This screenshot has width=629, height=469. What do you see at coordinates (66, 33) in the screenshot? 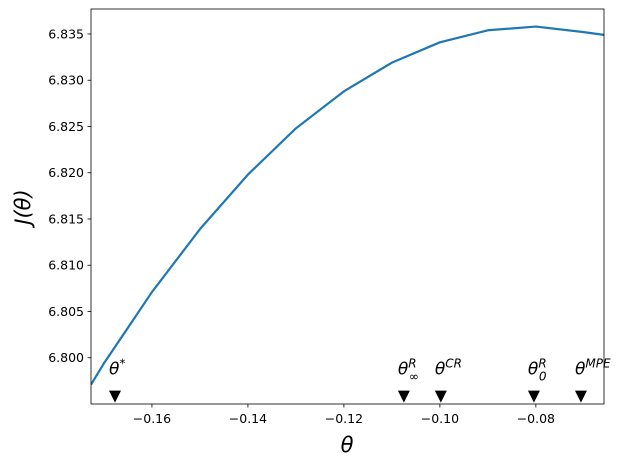
I see `y-tick-label: 6.835` at bounding box center [66, 33].